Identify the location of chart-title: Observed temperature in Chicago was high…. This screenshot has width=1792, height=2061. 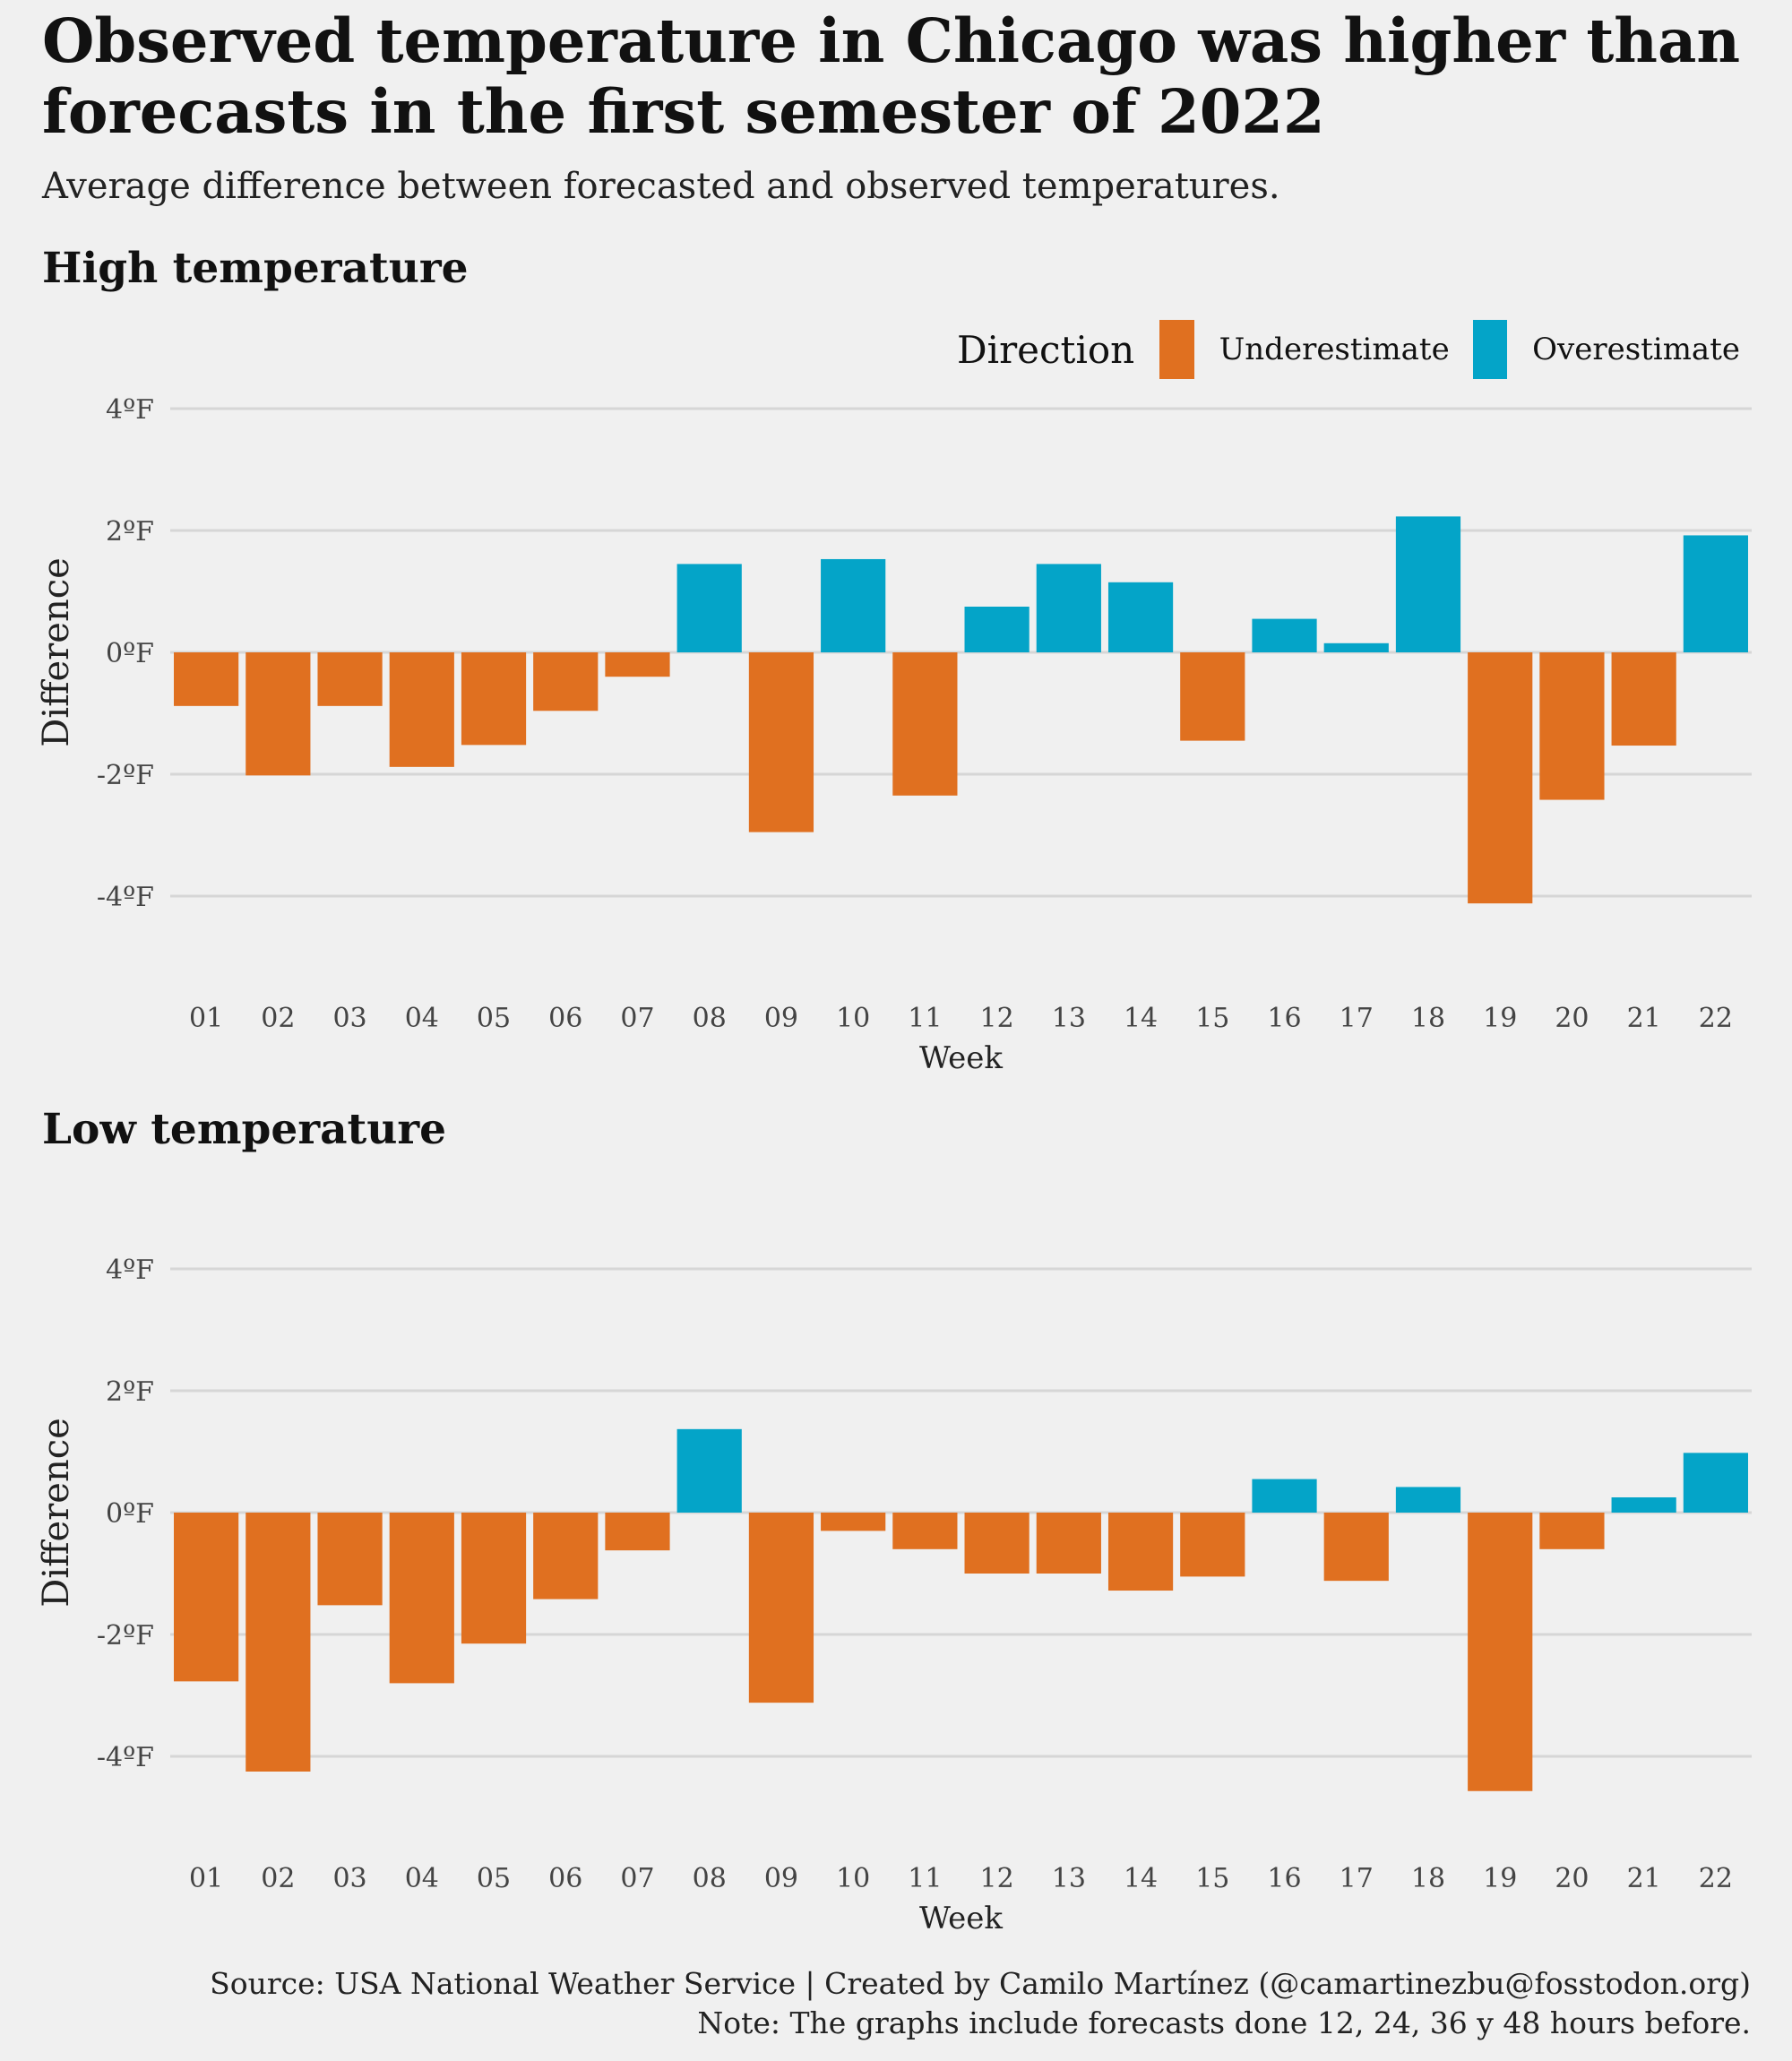
(891, 76).